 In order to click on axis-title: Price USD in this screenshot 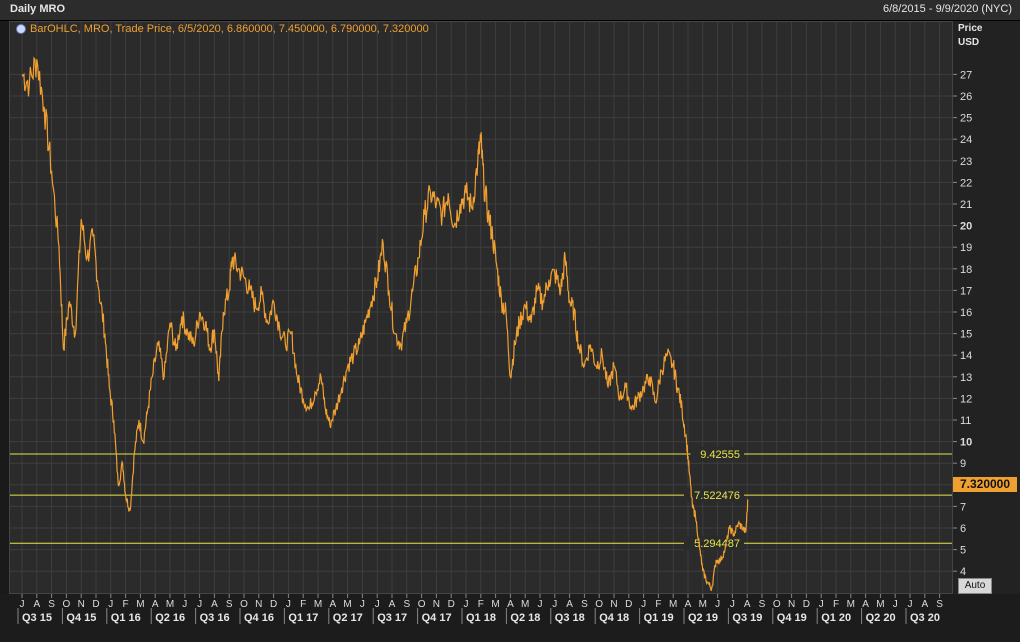, I will do `click(970, 36)`.